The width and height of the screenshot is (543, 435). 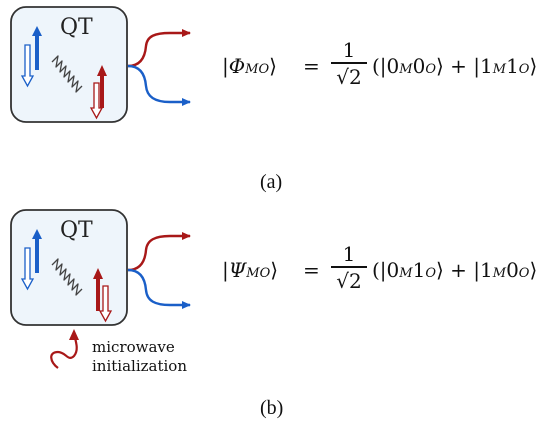 I want to click on state-phi-mo: |ΦMO⟩, so click(x=249, y=66).